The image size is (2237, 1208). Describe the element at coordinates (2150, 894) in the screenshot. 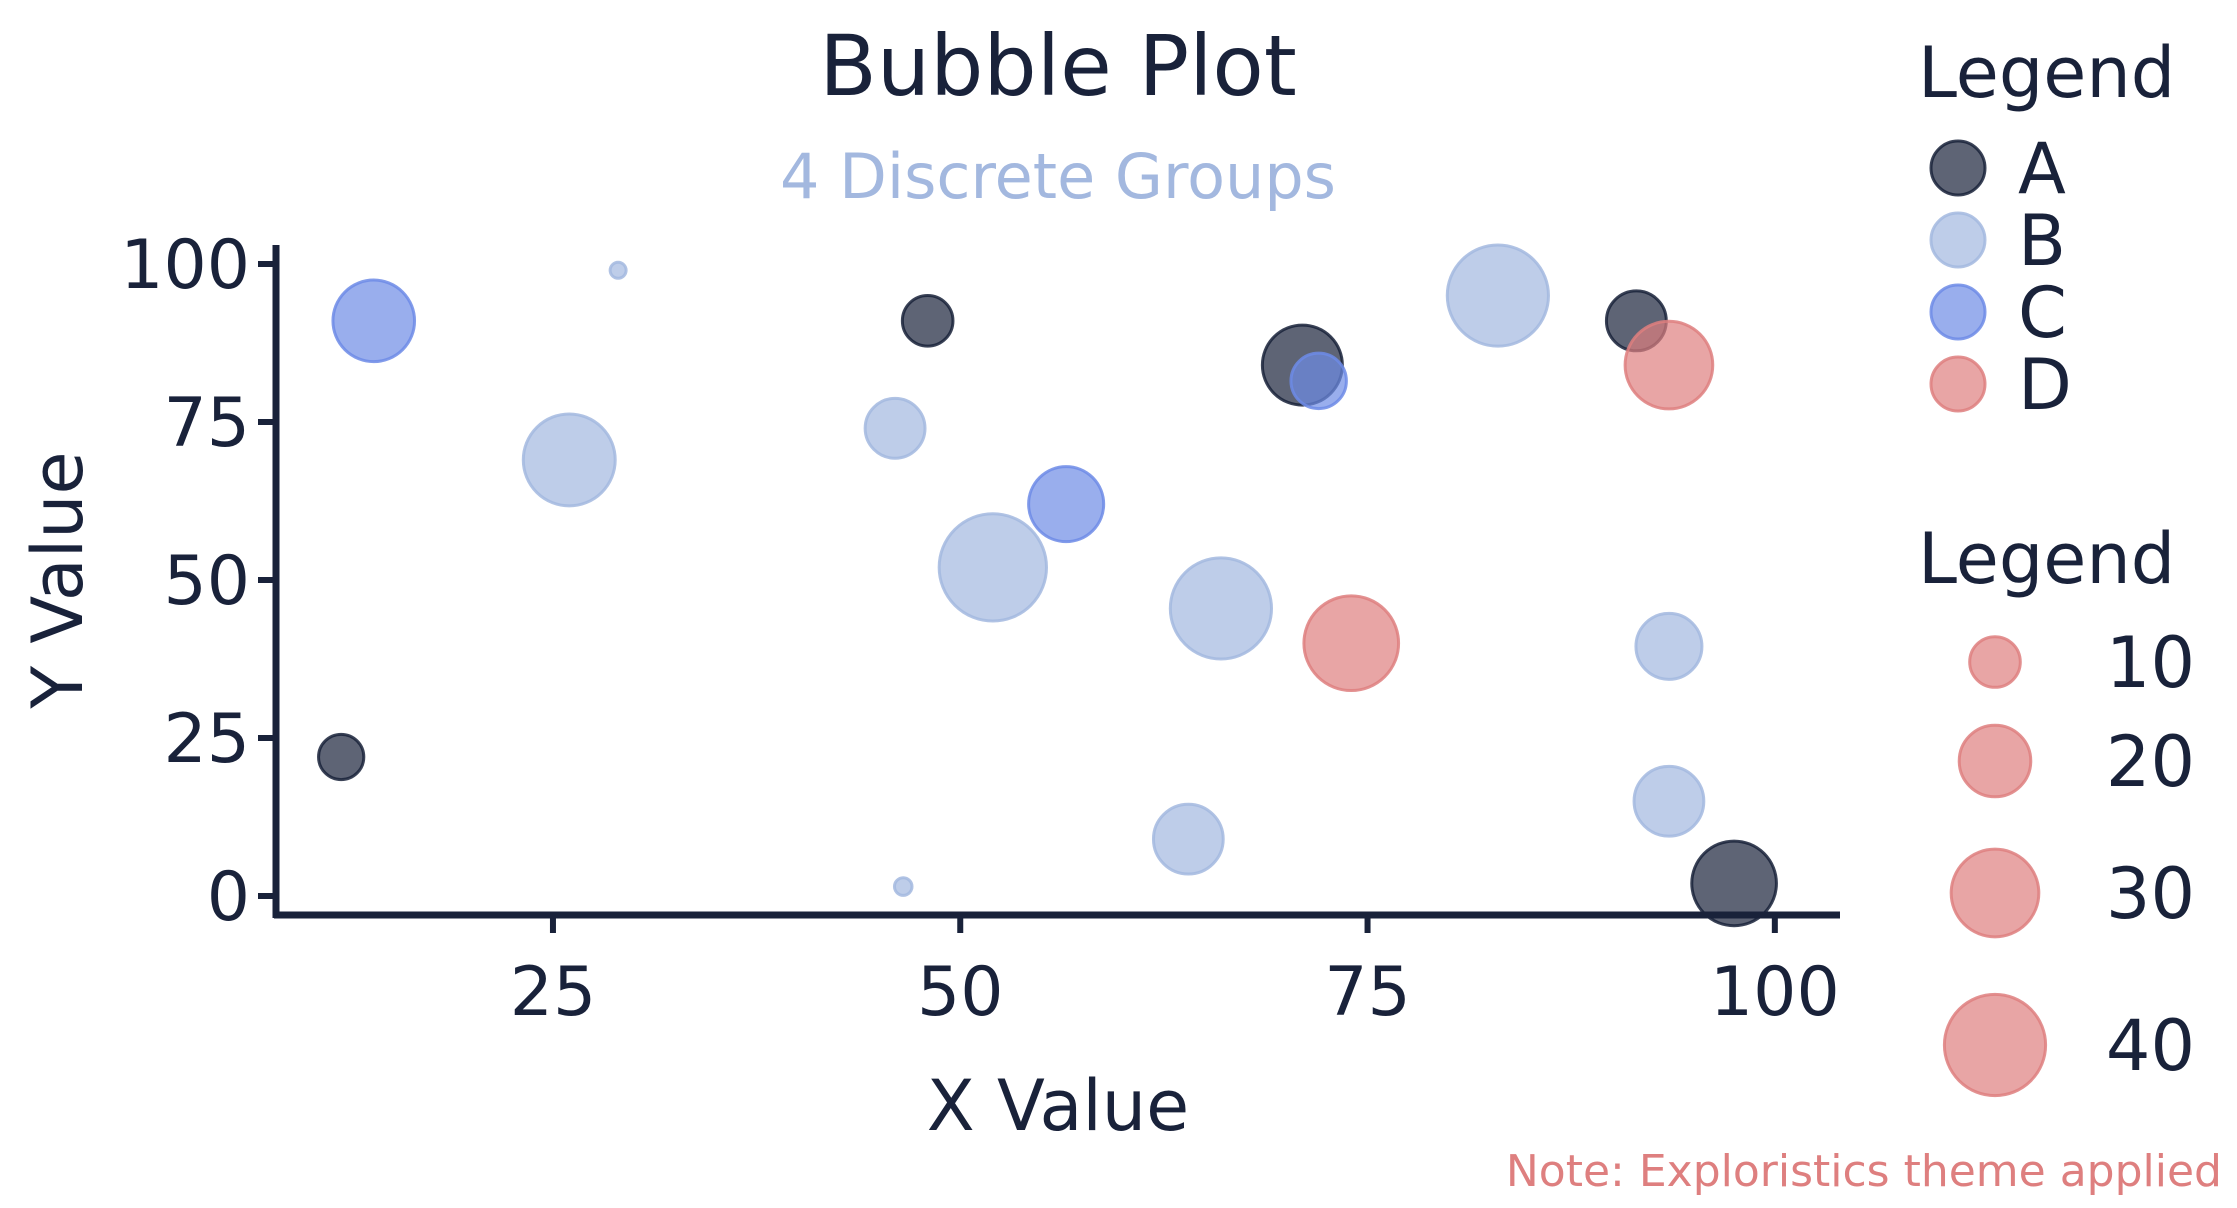

I see `size-legend-label-30: 30` at that location.